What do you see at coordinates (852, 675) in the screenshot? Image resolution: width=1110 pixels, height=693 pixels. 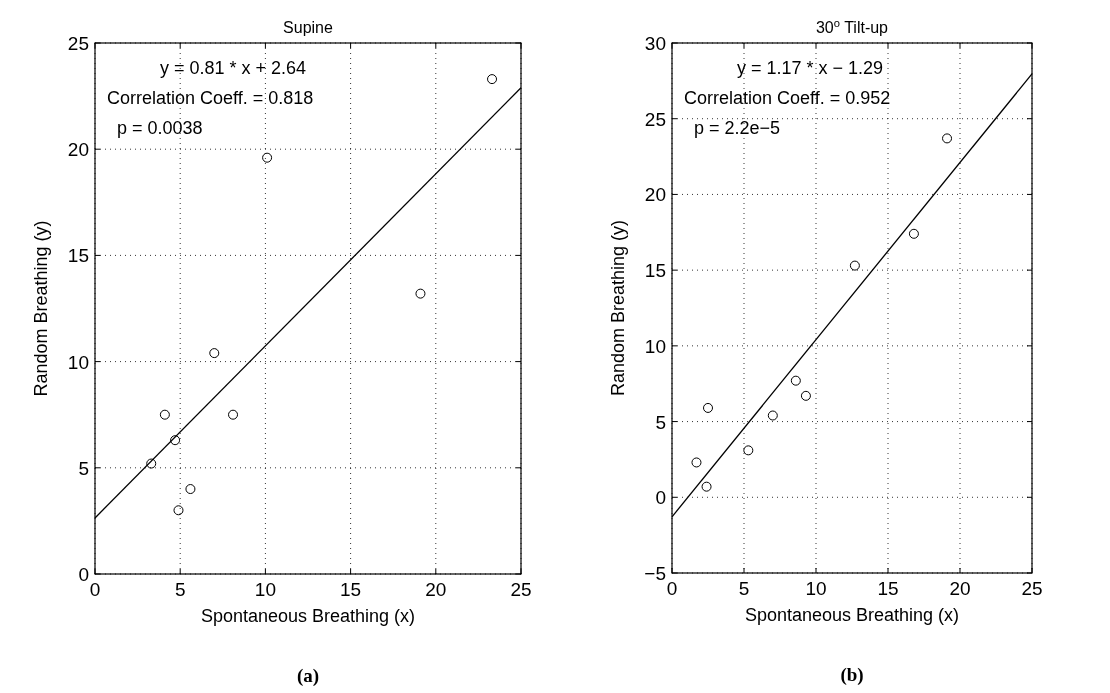 I see `text: (b)` at bounding box center [852, 675].